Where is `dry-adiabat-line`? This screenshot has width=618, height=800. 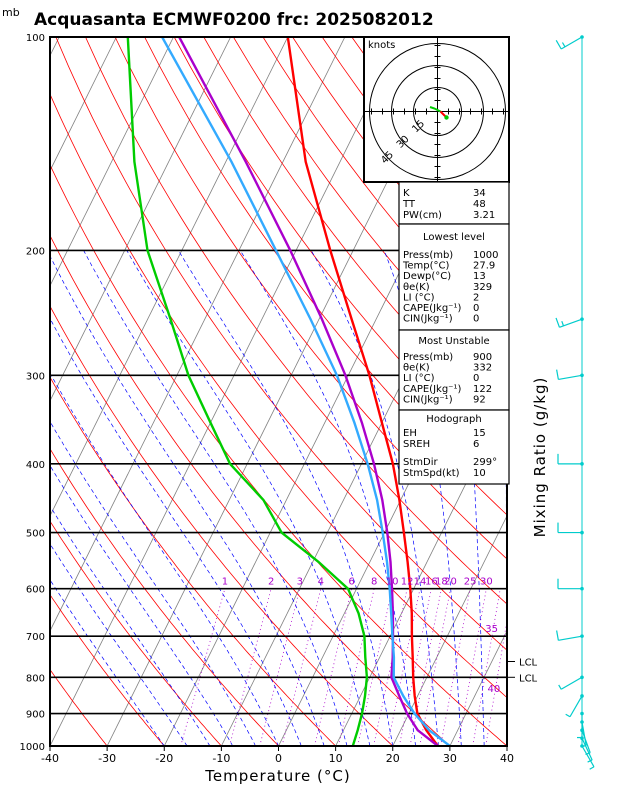 dry-adiabat-line is located at coordinates (79, 707).